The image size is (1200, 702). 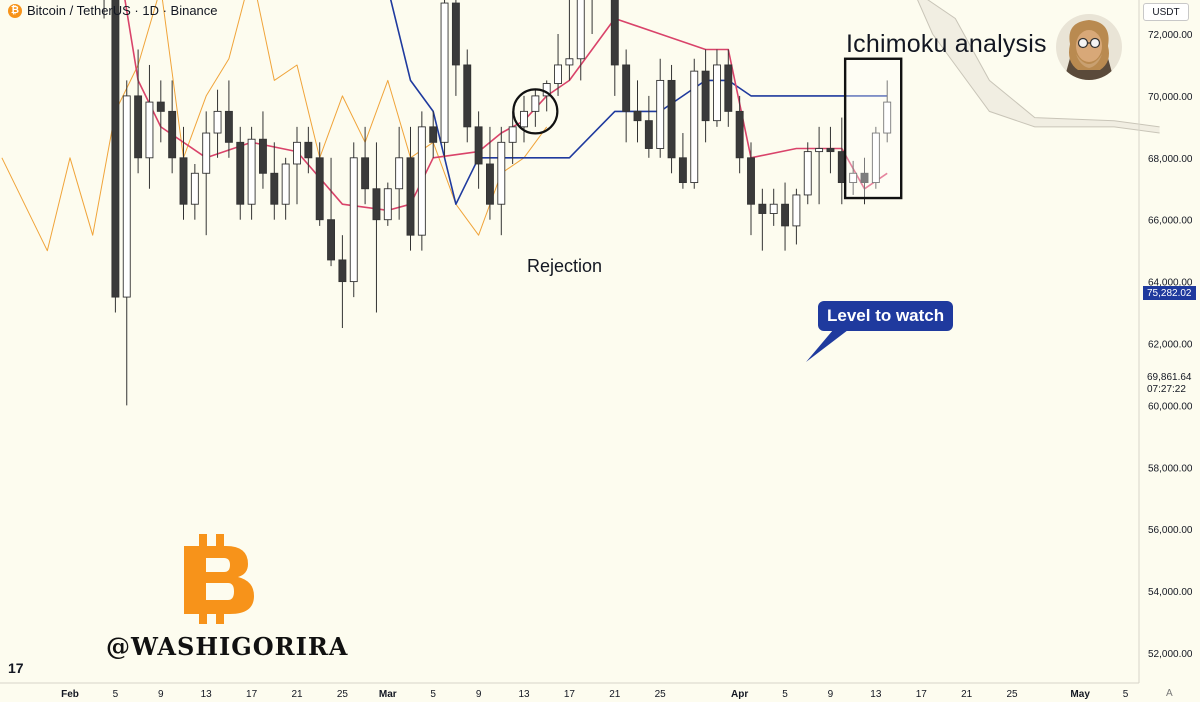 What do you see at coordinates (1080, 694) in the screenshot?
I see `time-tick-label: May` at bounding box center [1080, 694].